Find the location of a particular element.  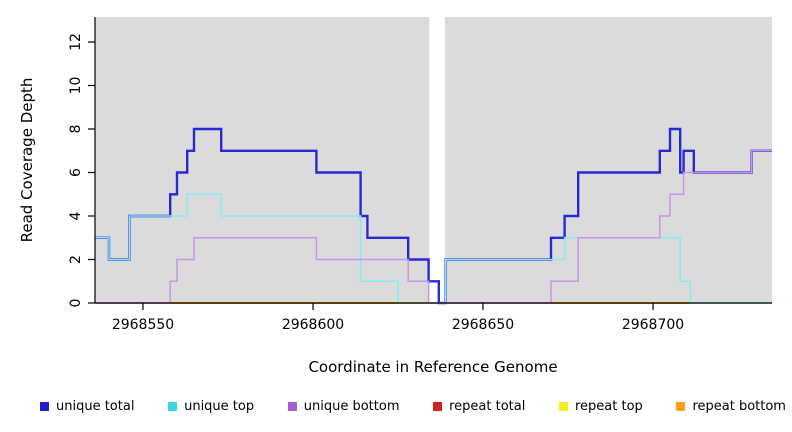

legend-label: repeat total is located at coordinates (487, 406).